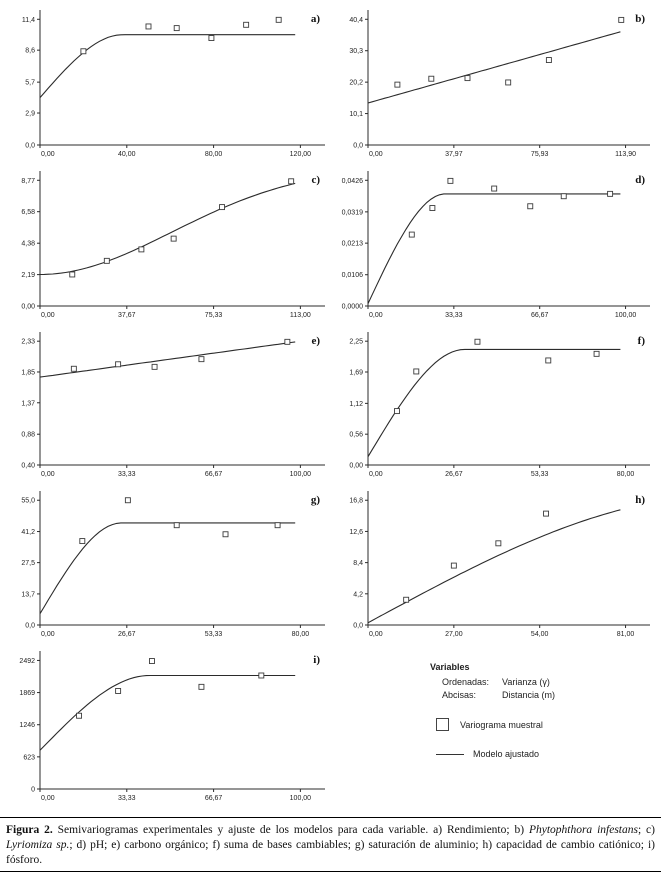  I want to click on abscissa-label: Abcisas:, so click(459, 695).